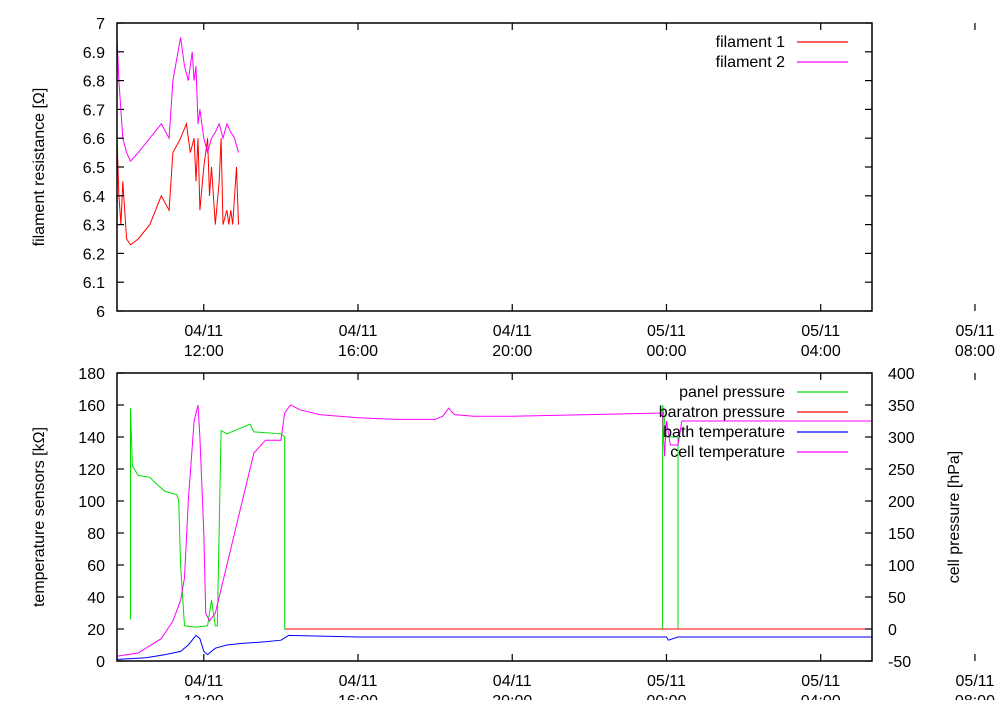 This screenshot has height=705, width=1000. What do you see at coordinates (94, 82) in the screenshot?
I see `y-tick-label: 6.8` at bounding box center [94, 82].